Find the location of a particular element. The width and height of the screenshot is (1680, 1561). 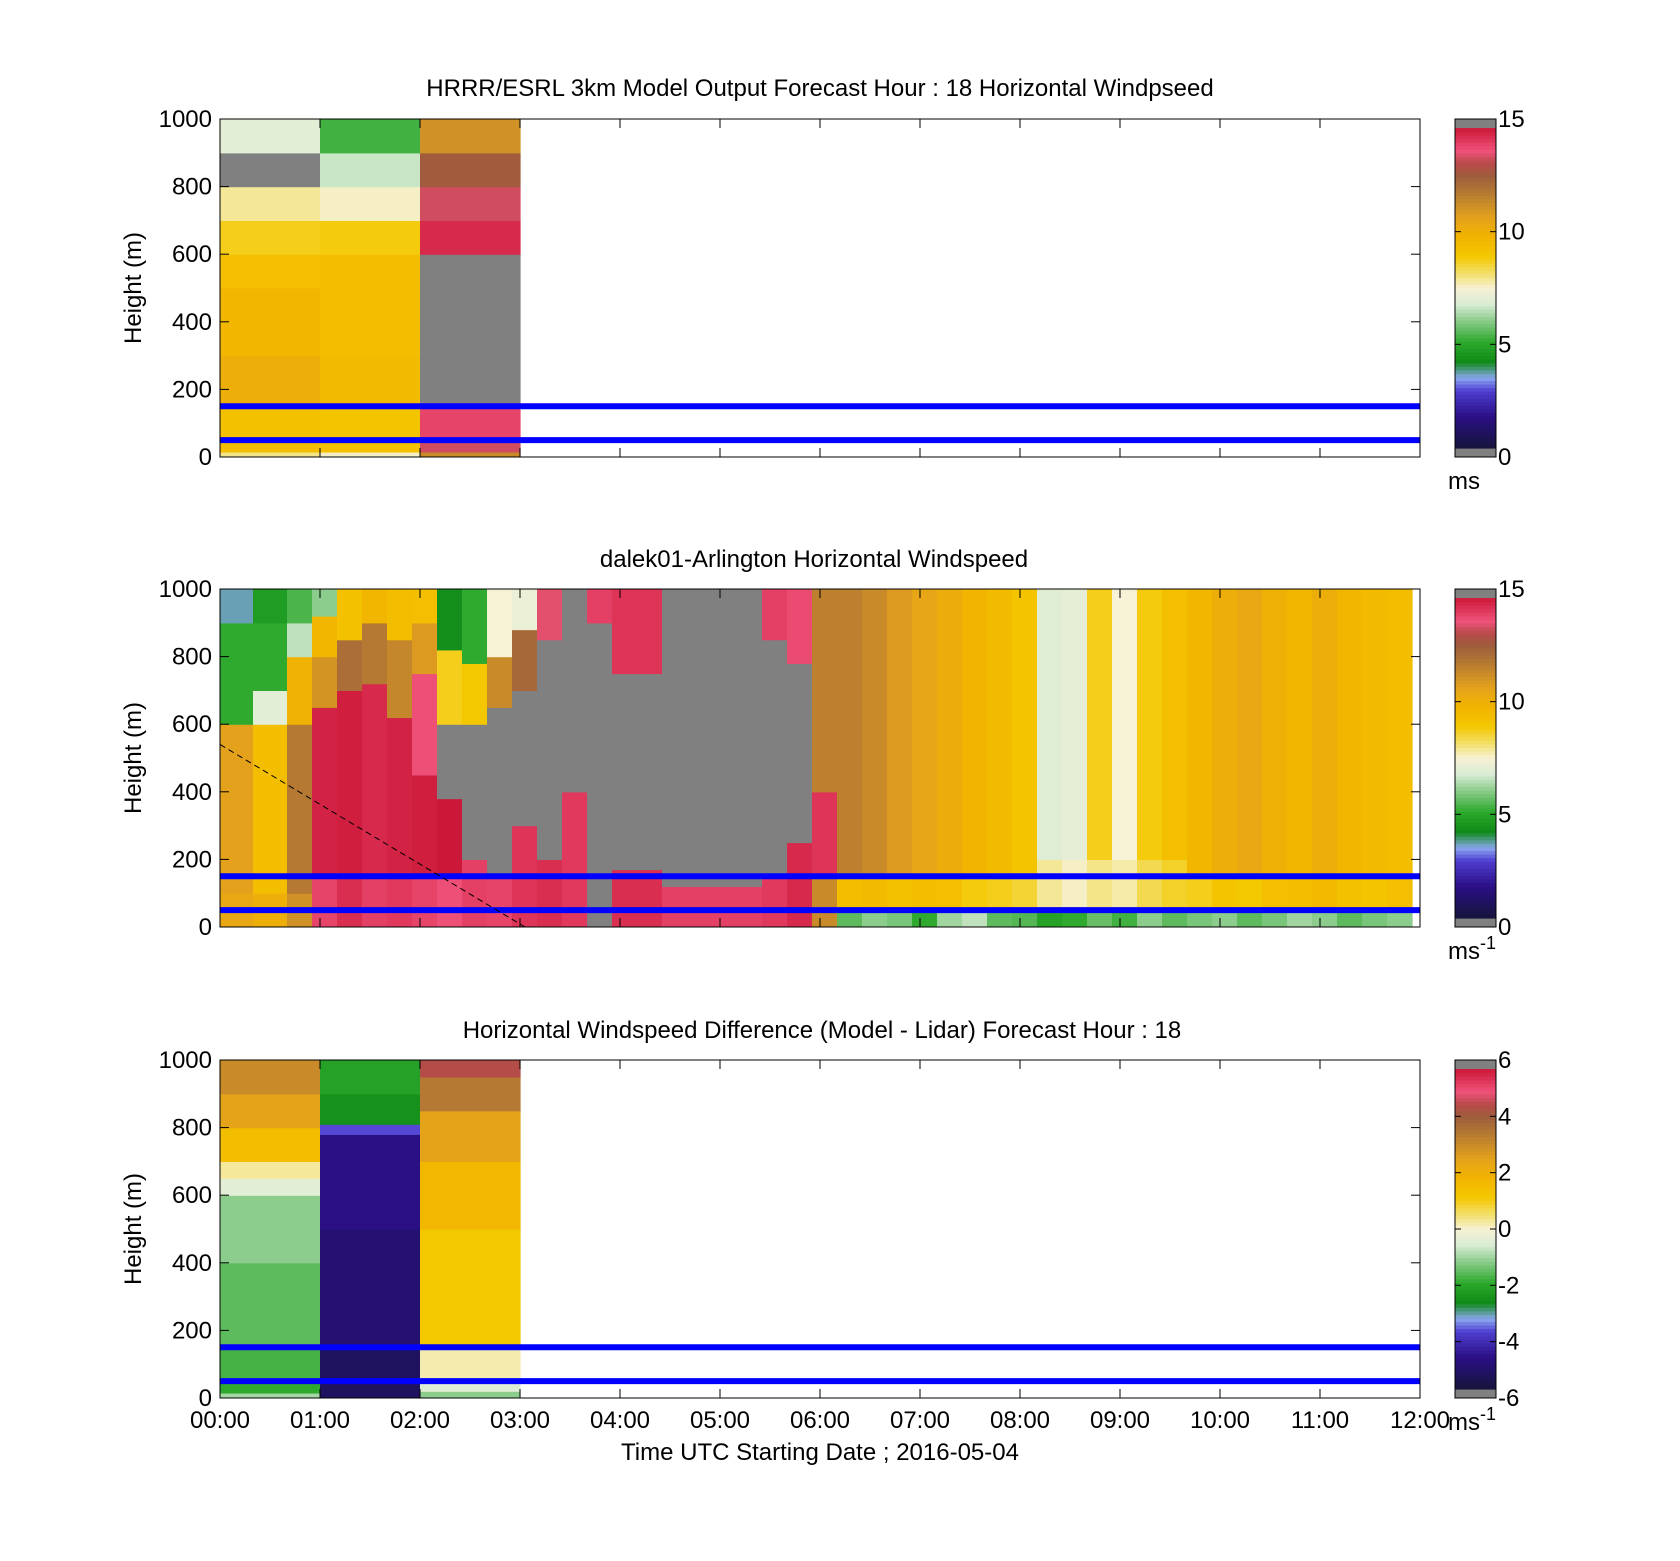

x-tick-label: 01:00 is located at coordinates (320, 1420).